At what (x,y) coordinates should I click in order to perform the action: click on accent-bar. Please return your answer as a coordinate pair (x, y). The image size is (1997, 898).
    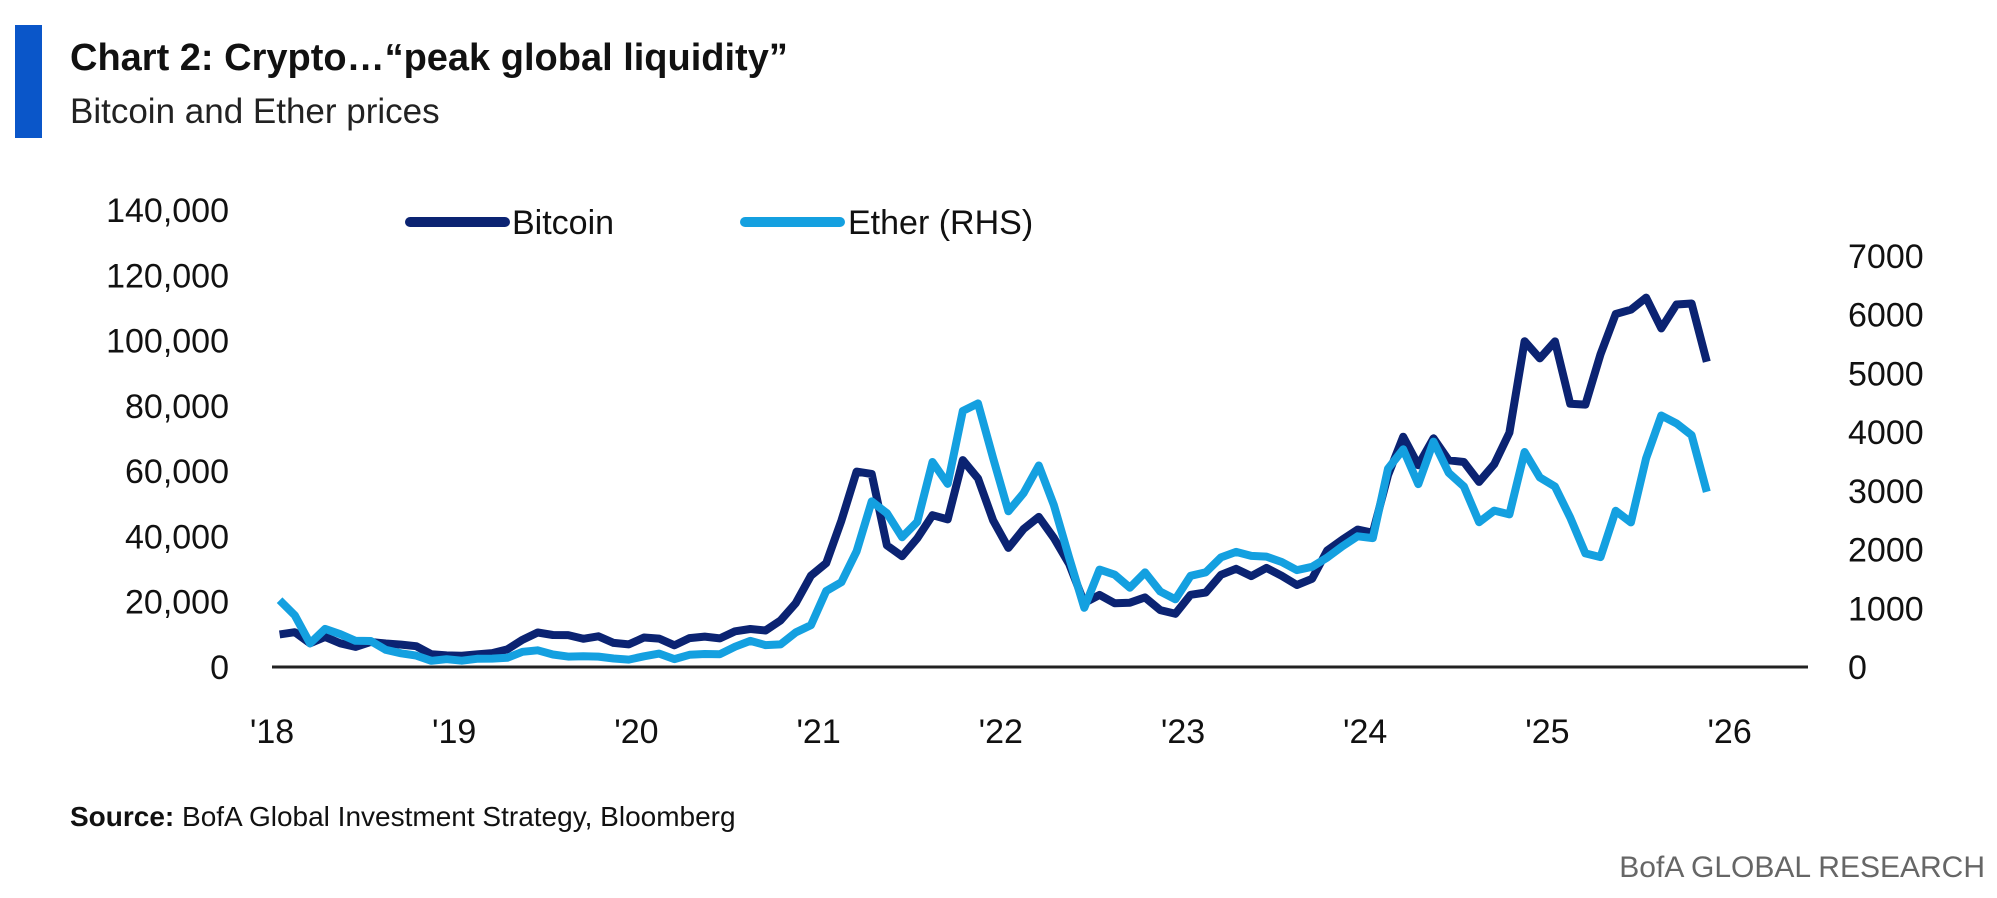
    Looking at the image, I should click on (28, 81).